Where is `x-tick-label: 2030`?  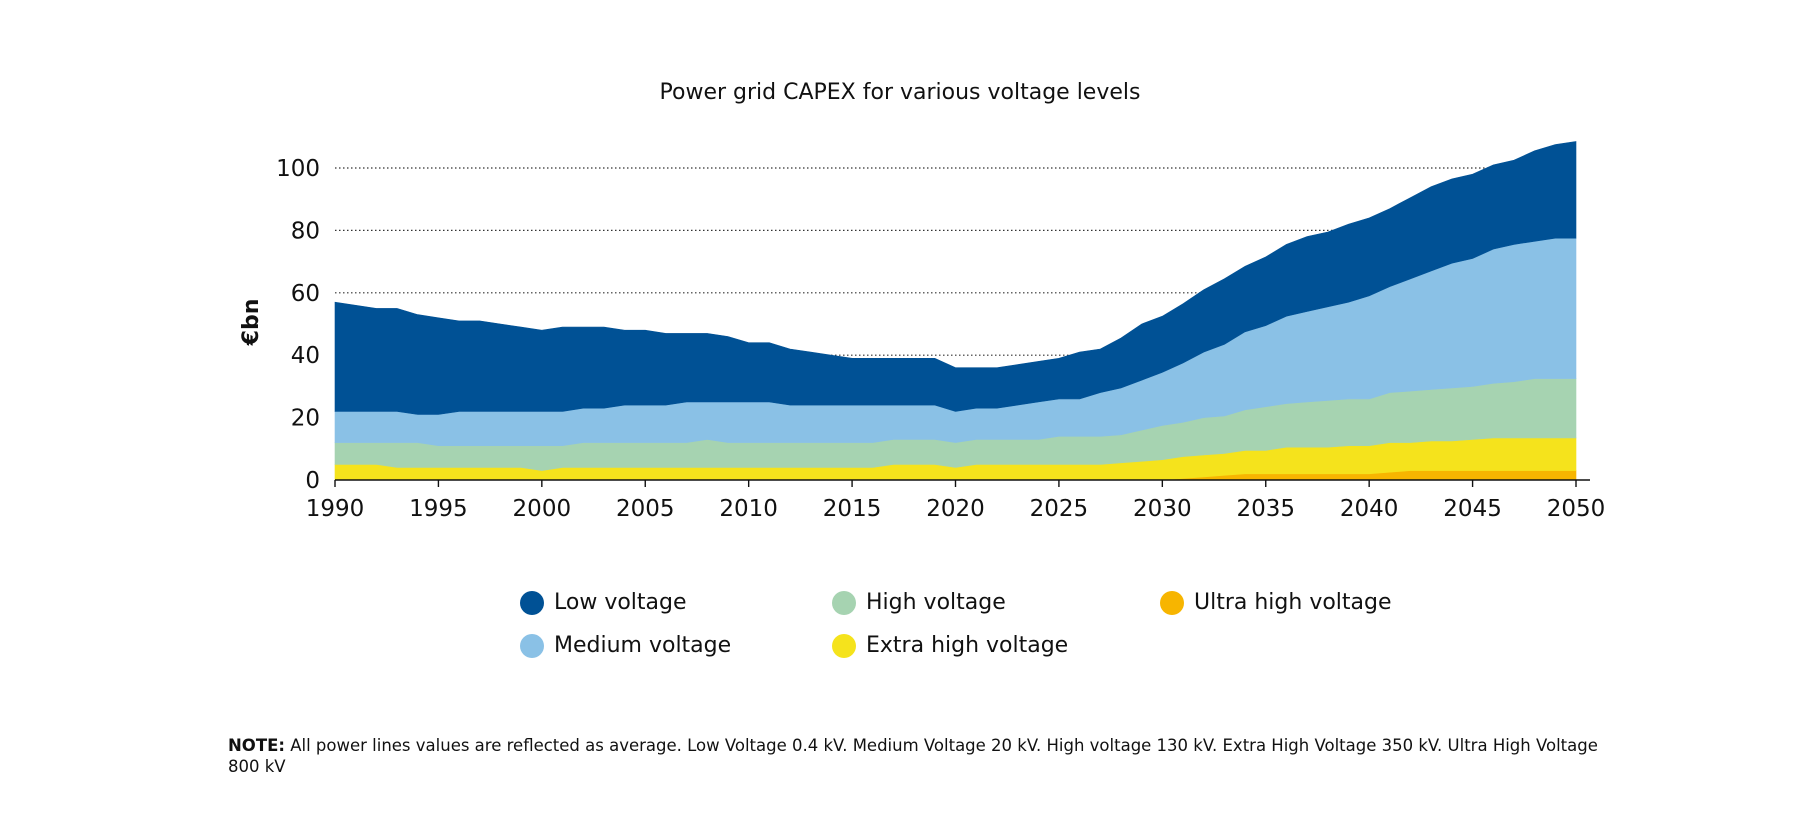 x-tick-label: 2030 is located at coordinates (1162, 509).